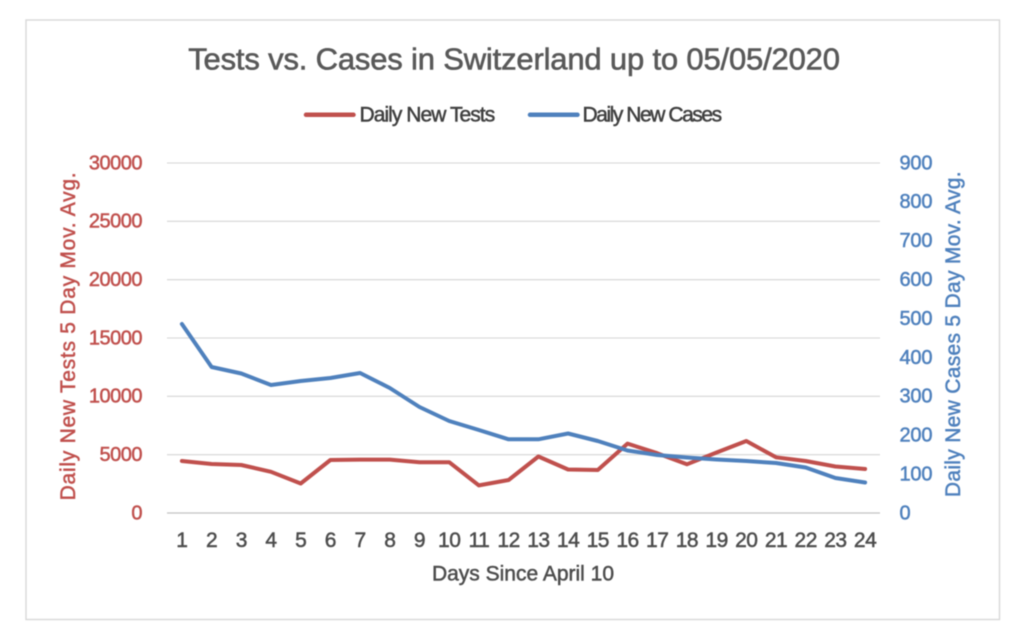 Image resolution: width=1024 pixels, height=638 pixels. I want to click on svg-text: 13, so click(538, 540).